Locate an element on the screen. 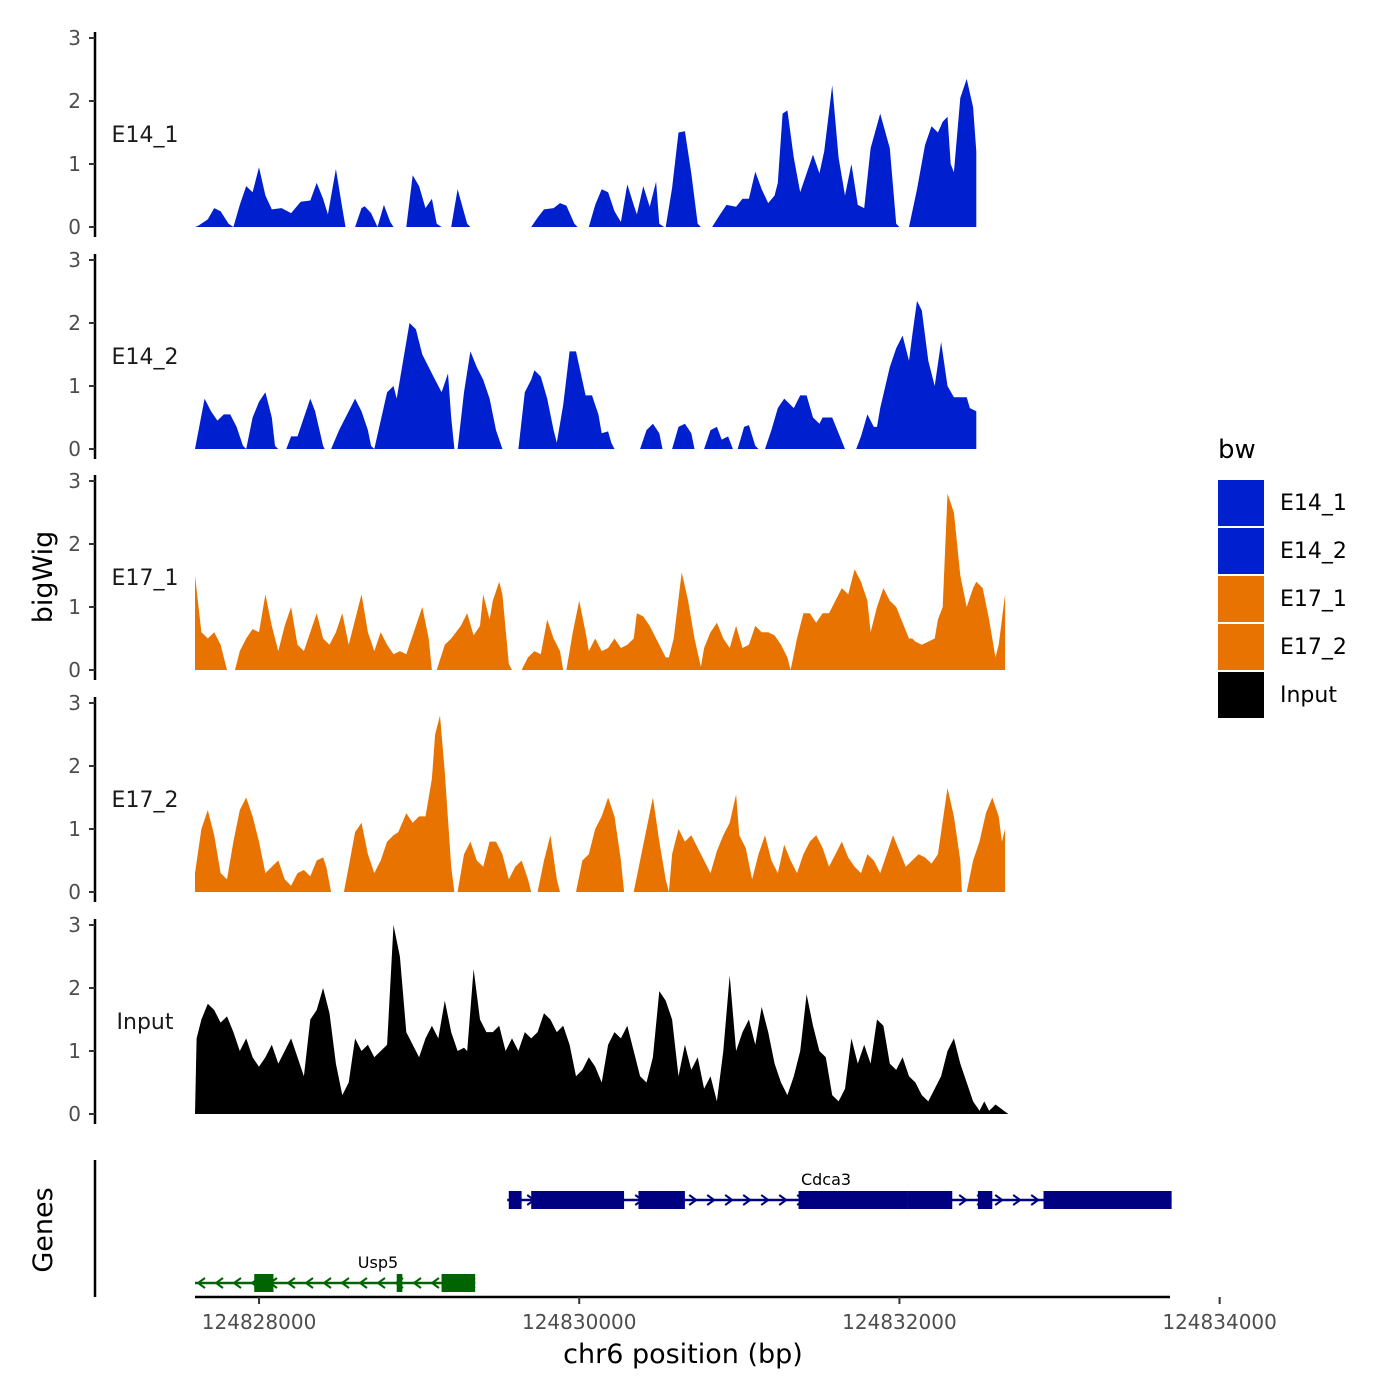 The width and height of the screenshot is (1400, 1400). track-Input: 0 1 2 3 Input is located at coordinates (538, 1019).